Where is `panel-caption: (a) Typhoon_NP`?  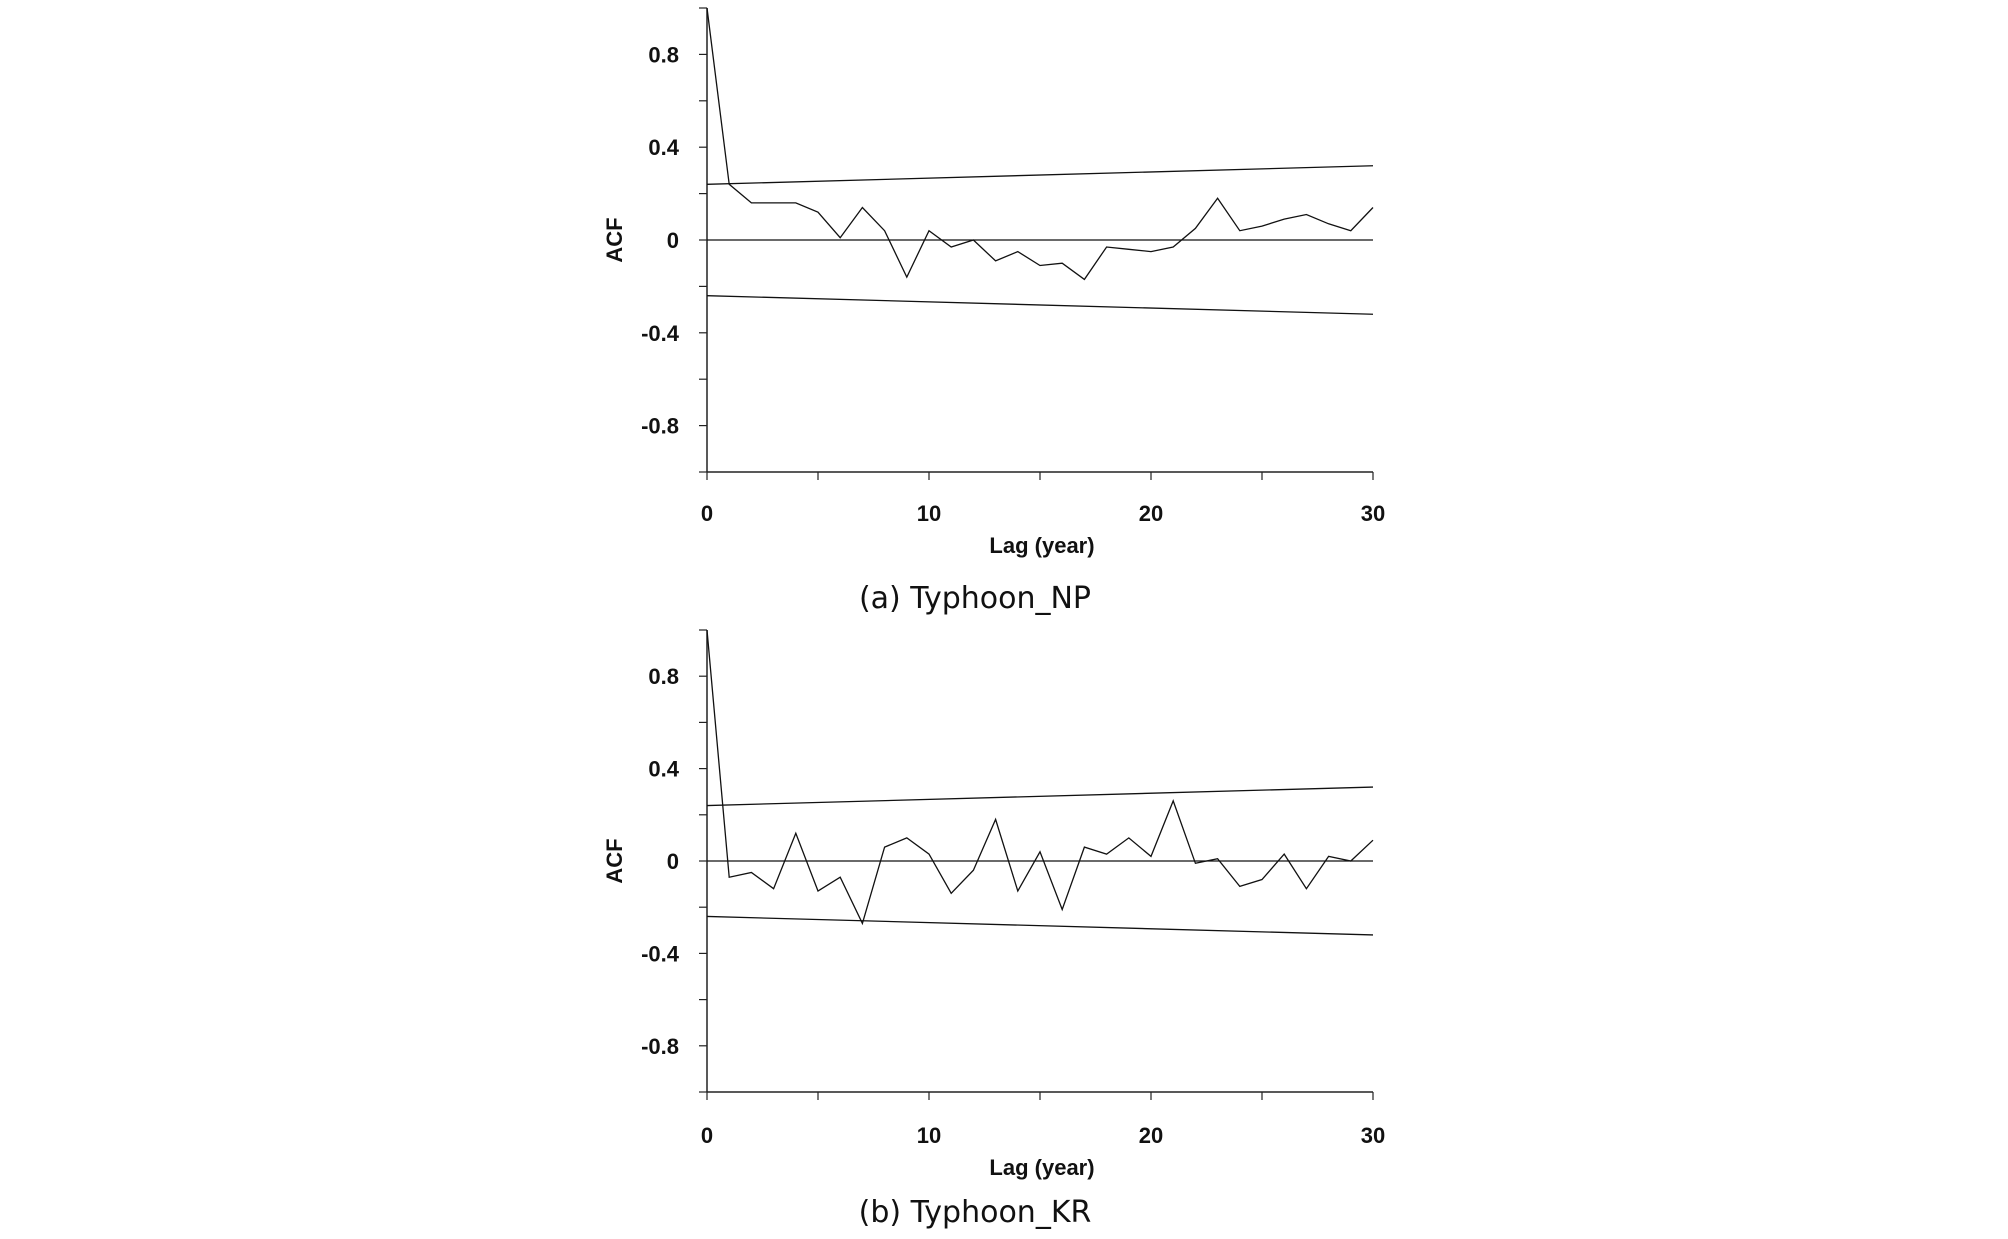 panel-caption: (a) Typhoon_NP is located at coordinates (975, 598).